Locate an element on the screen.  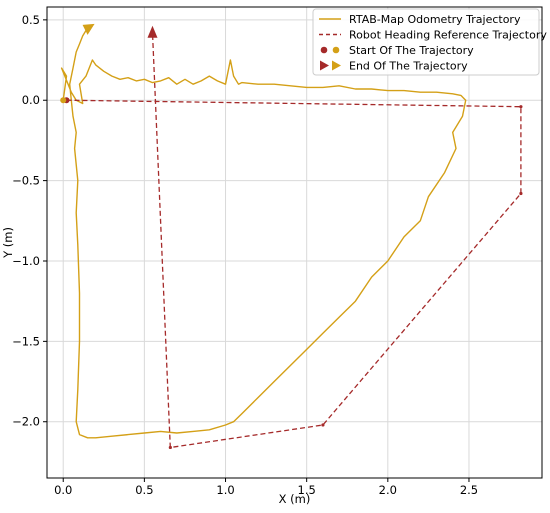
y-axis-label: Y (m) is located at coordinates (8, 243).